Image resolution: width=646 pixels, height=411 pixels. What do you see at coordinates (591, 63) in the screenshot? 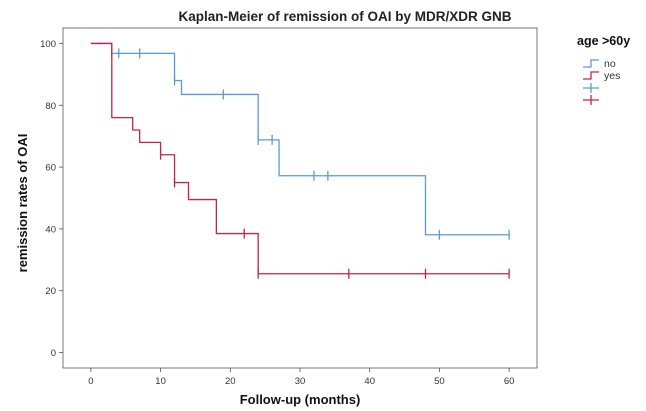
I see `legend-swatch-no` at bounding box center [591, 63].